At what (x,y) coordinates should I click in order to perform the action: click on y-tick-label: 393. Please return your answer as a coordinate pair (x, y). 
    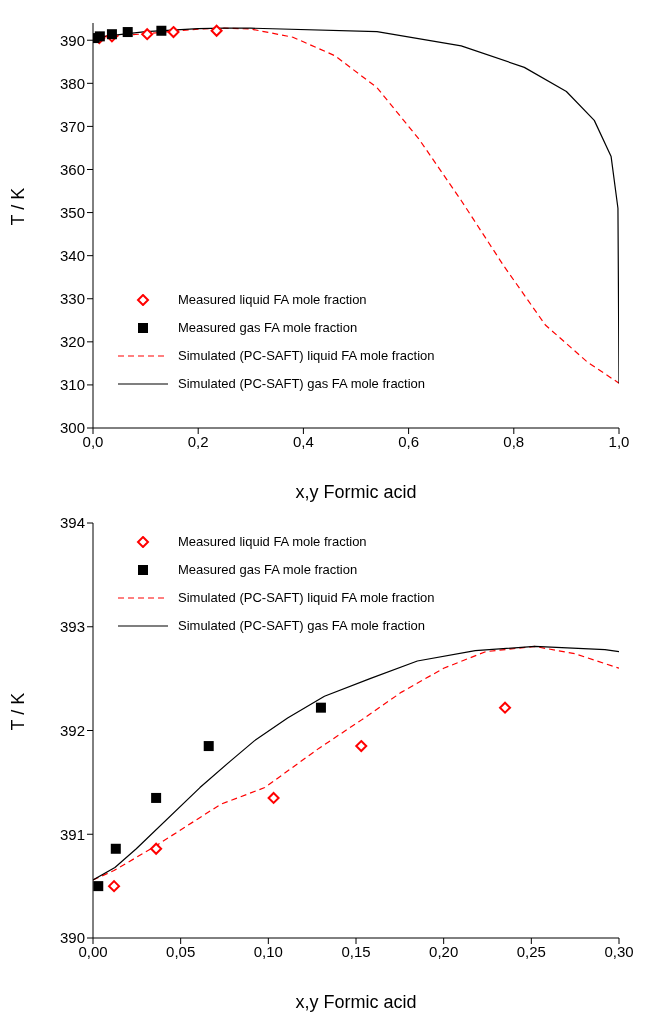
    Looking at the image, I should click on (72, 627).